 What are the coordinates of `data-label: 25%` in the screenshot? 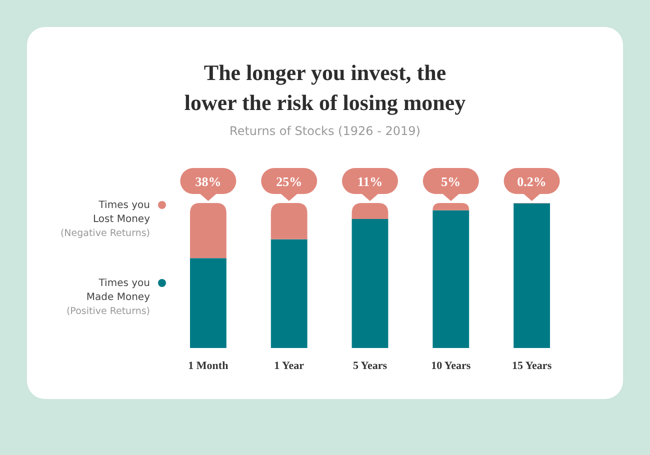 It's located at (289, 181).